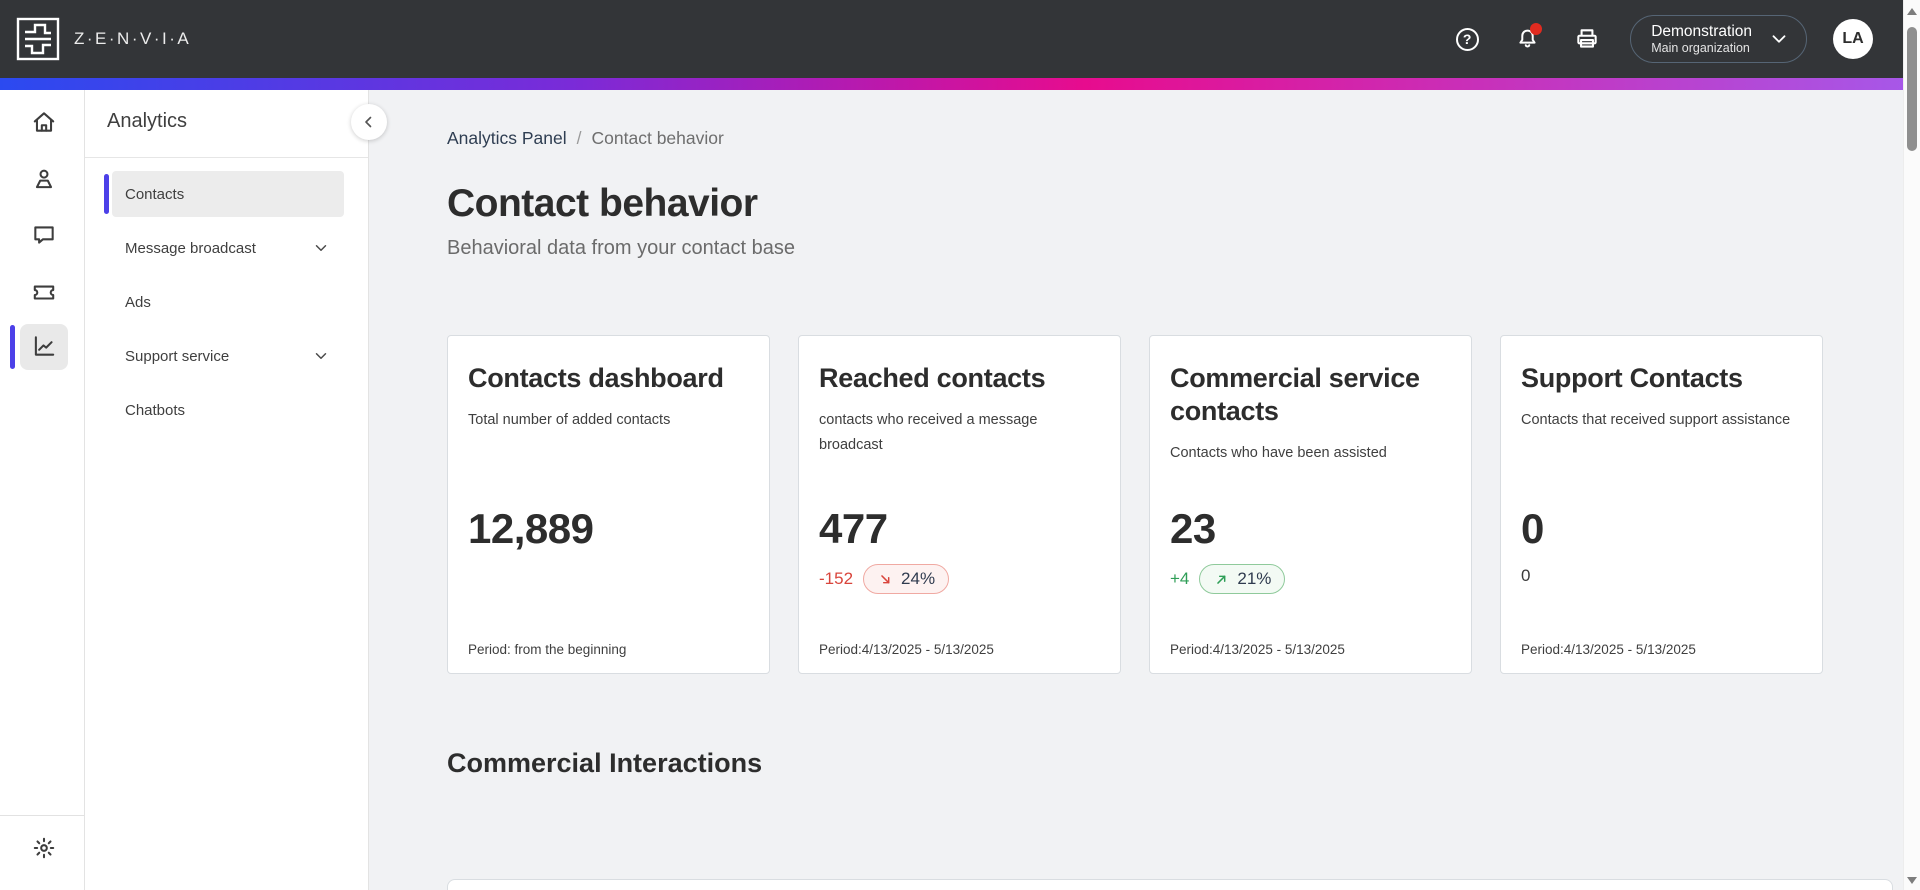 The height and width of the screenshot is (890, 1920). What do you see at coordinates (885, 578) in the screenshot?
I see `trend-down-icon` at bounding box center [885, 578].